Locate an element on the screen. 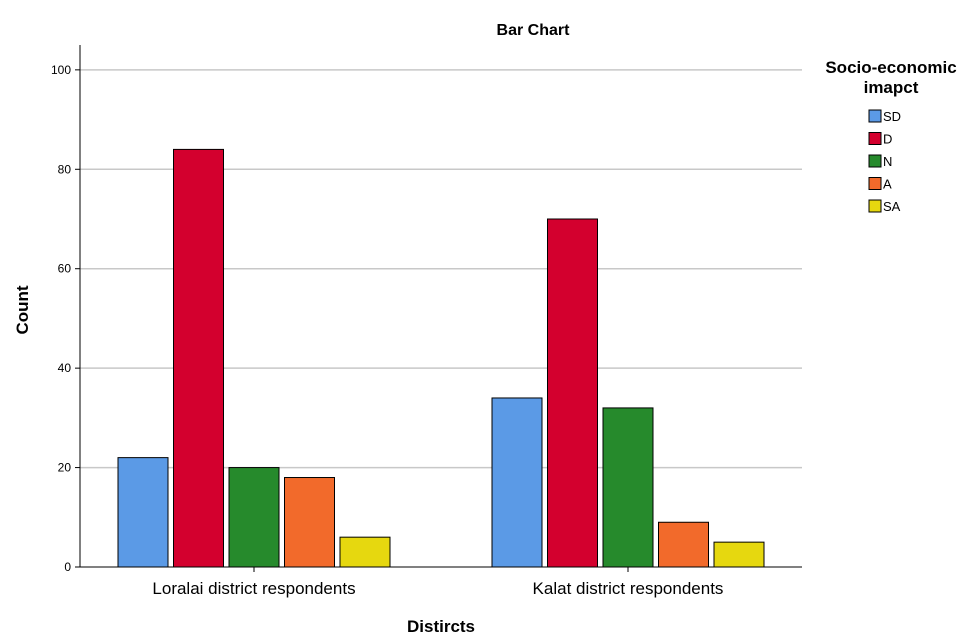 The image size is (971, 636). legend-label-sd: SD is located at coordinates (892, 116).